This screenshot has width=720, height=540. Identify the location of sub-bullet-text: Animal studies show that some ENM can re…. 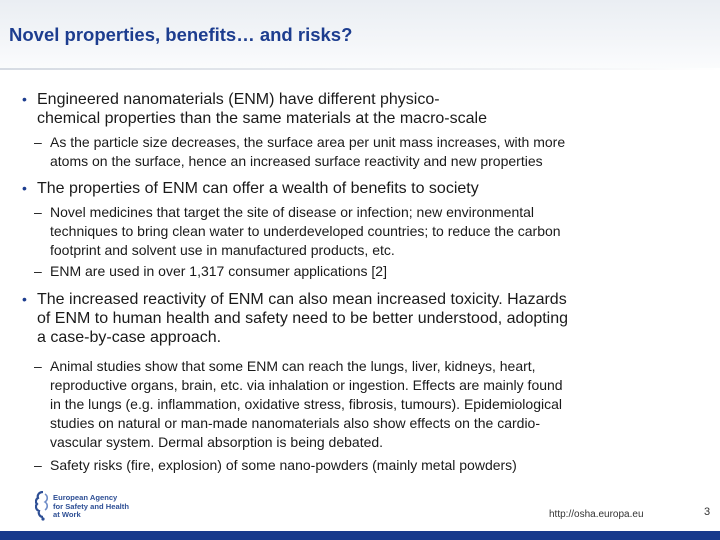
(306, 404).